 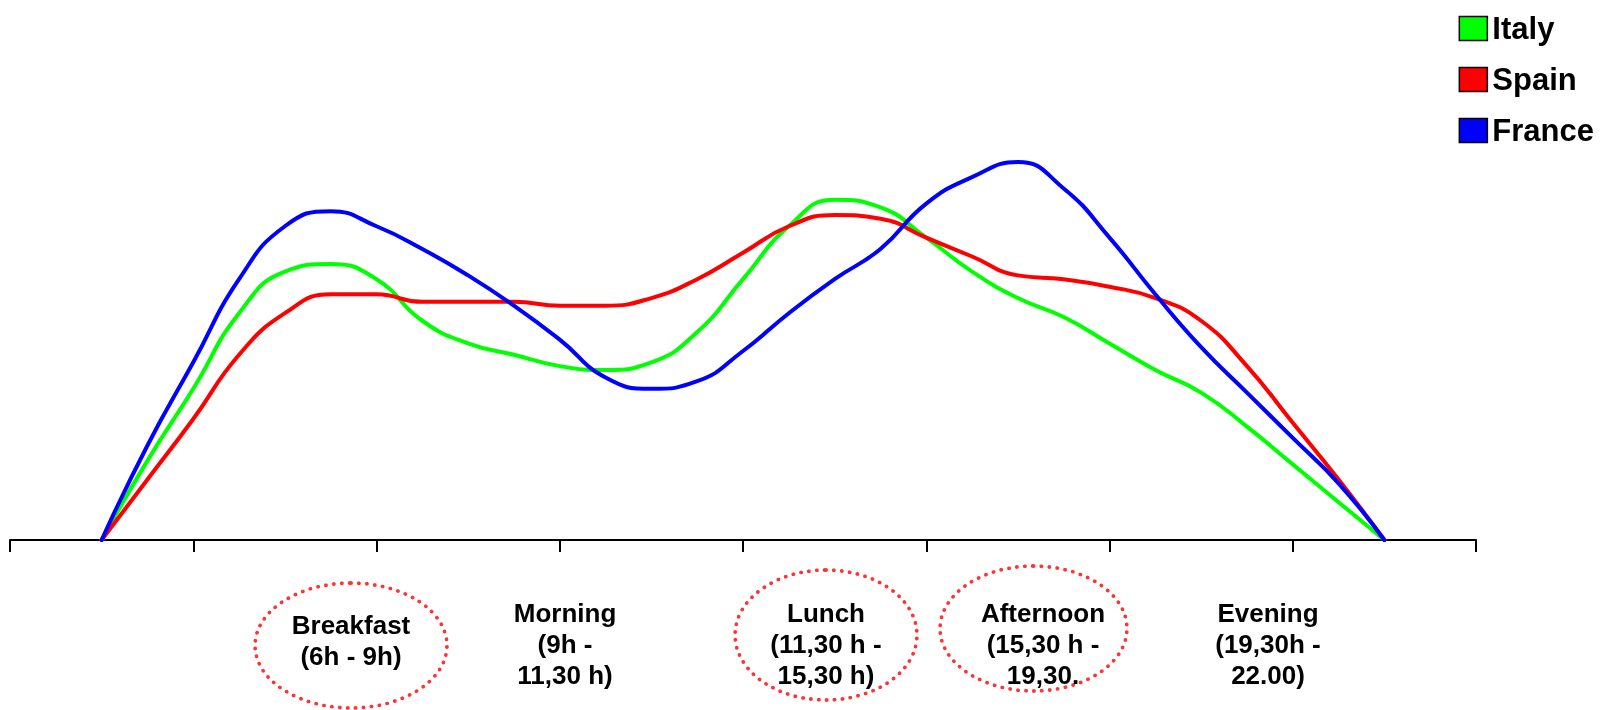 What do you see at coordinates (1543, 130) in the screenshot?
I see `legend-label: France` at bounding box center [1543, 130].